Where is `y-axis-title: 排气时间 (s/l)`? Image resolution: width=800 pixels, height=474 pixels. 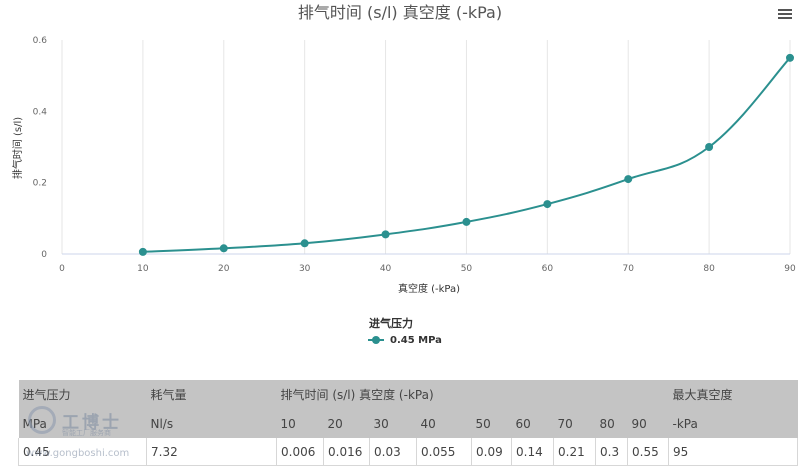 y-axis-title: 排气时间 (s/l) is located at coordinates (17, 148).